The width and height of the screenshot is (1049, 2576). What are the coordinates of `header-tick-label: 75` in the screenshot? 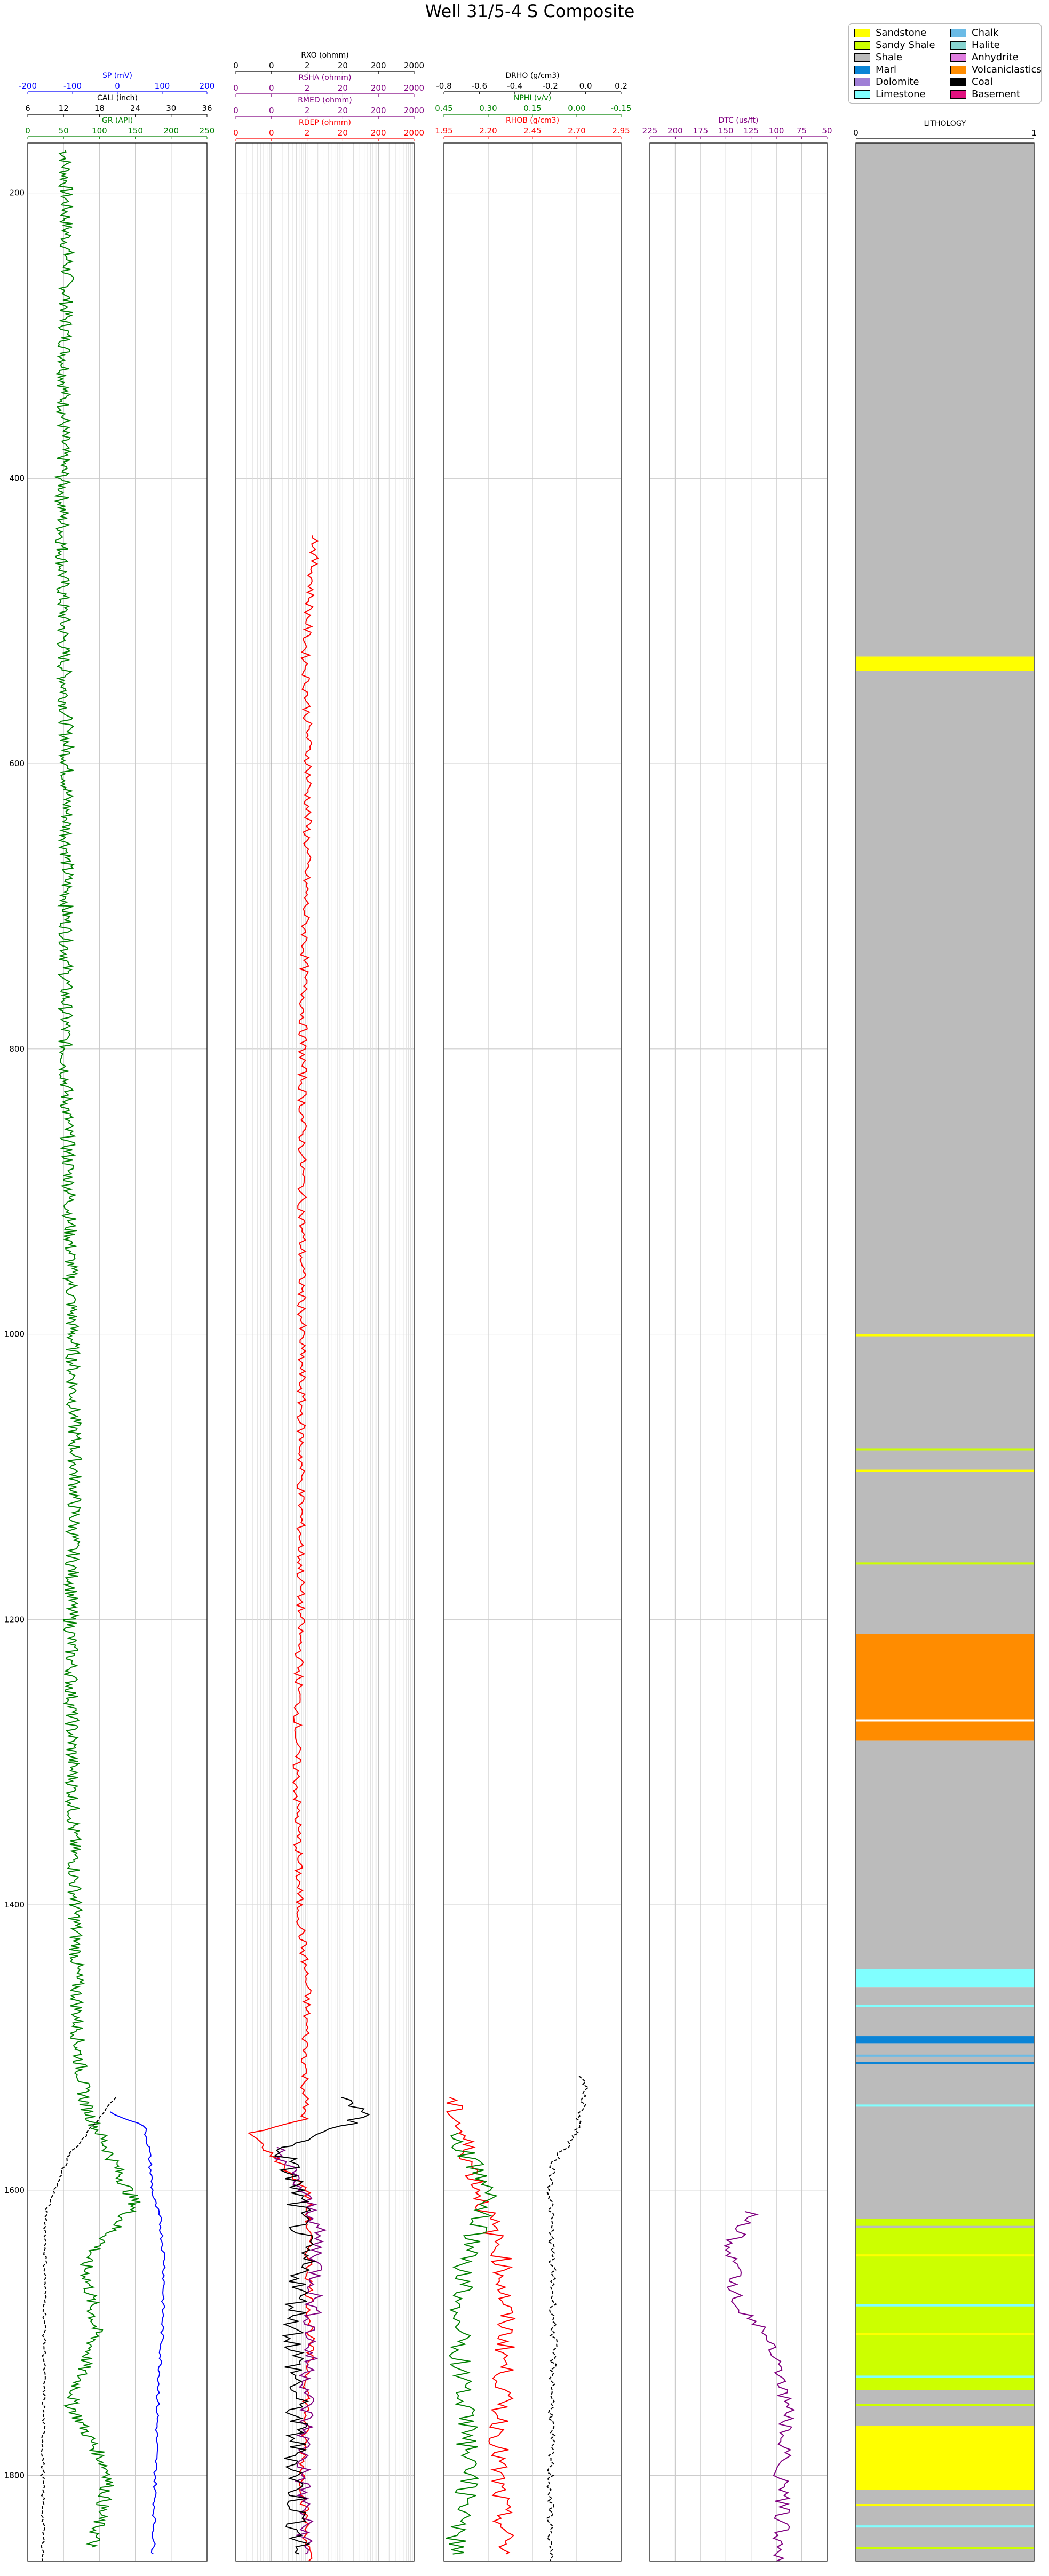 It's located at (802, 131).